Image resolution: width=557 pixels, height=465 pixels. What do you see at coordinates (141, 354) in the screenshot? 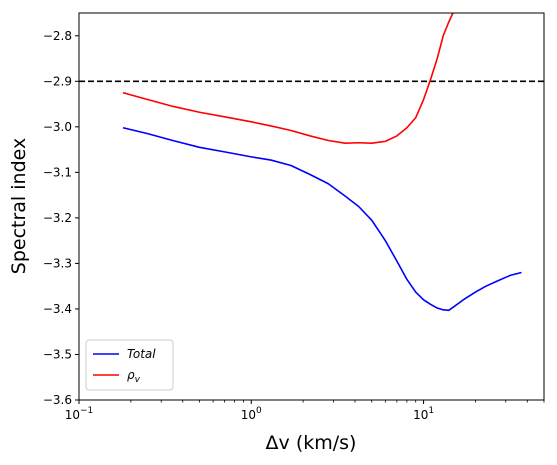
I see `legend-label-total: Total` at bounding box center [141, 354].